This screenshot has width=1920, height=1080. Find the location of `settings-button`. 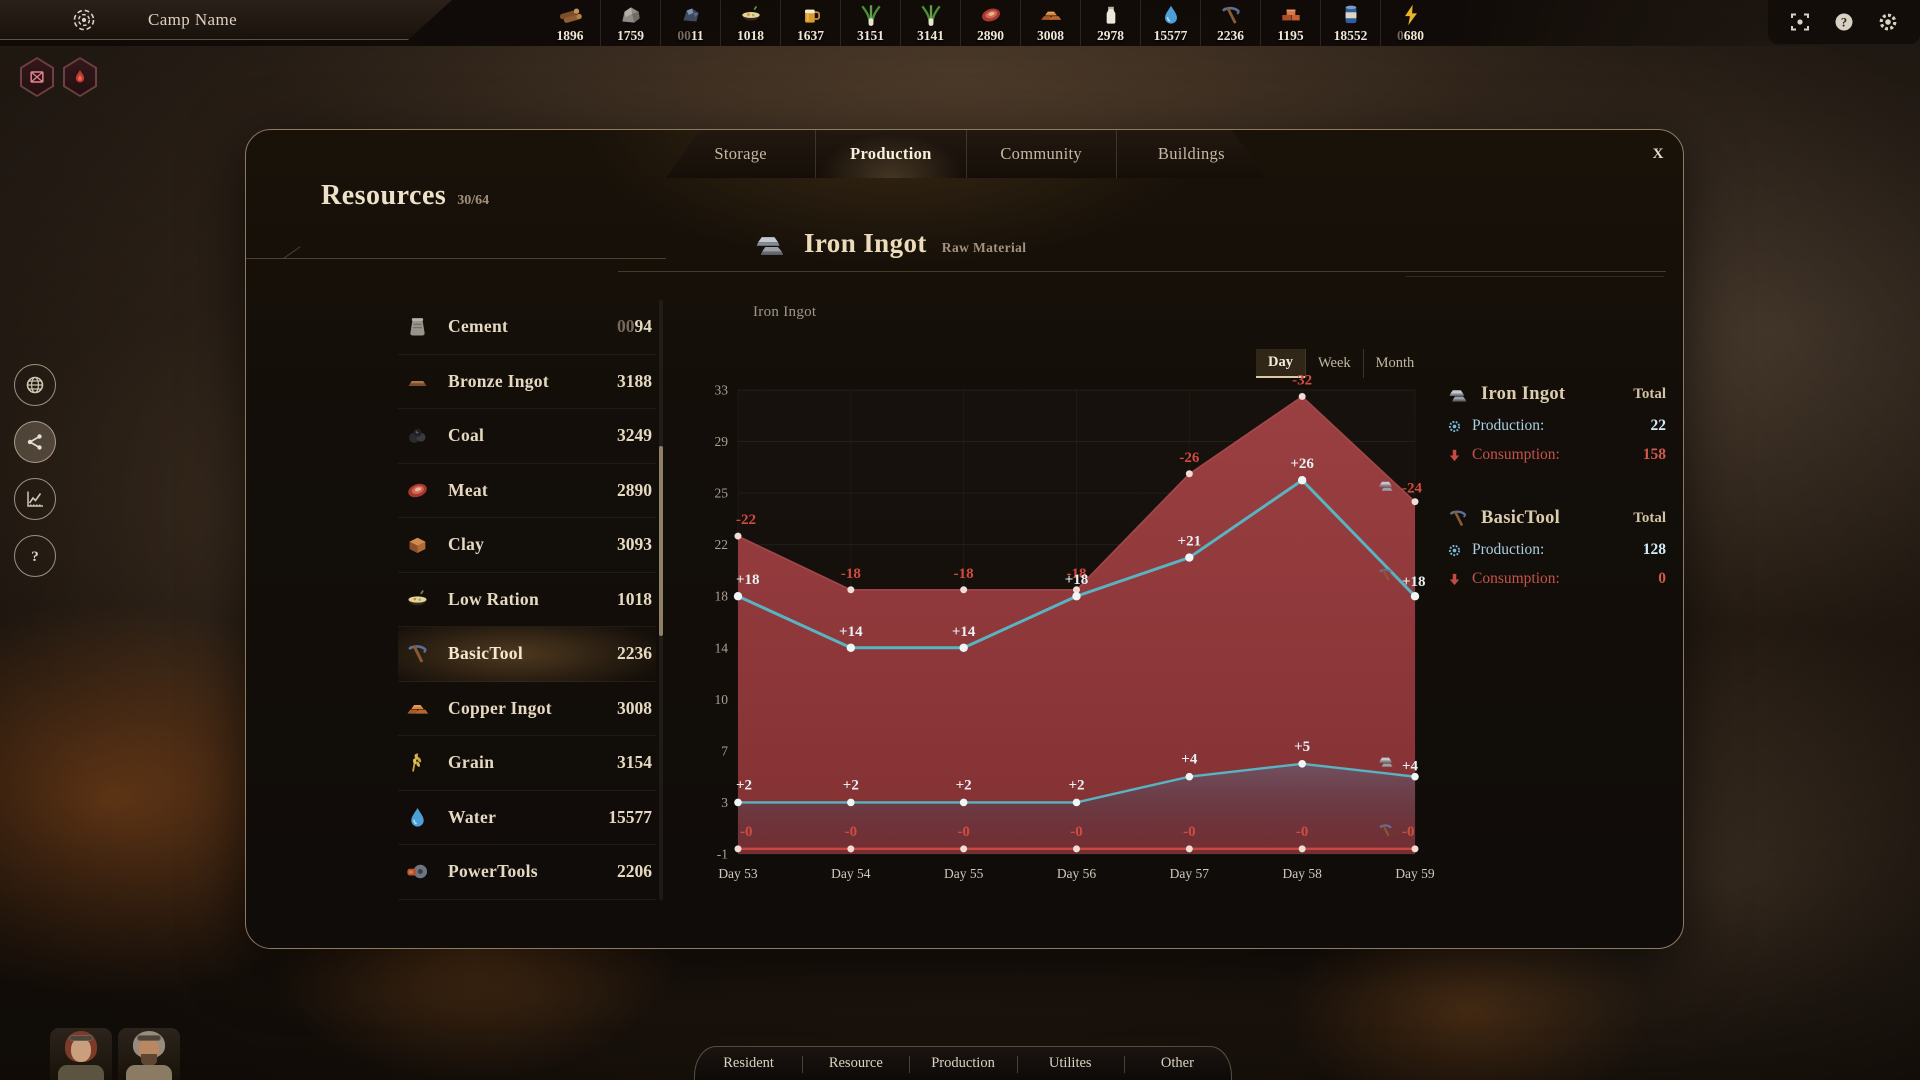

settings-button is located at coordinates (1888, 22).